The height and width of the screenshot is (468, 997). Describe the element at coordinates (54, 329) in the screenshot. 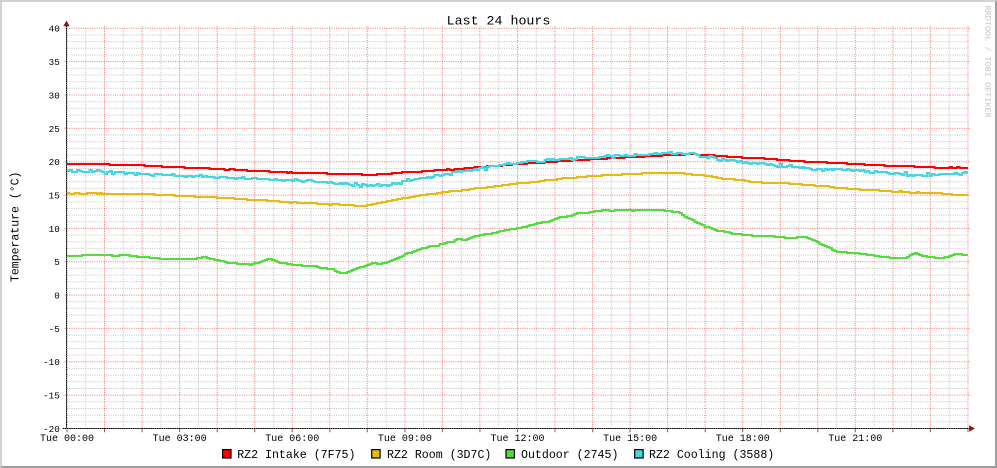

I see `svg-text: -5` at that location.